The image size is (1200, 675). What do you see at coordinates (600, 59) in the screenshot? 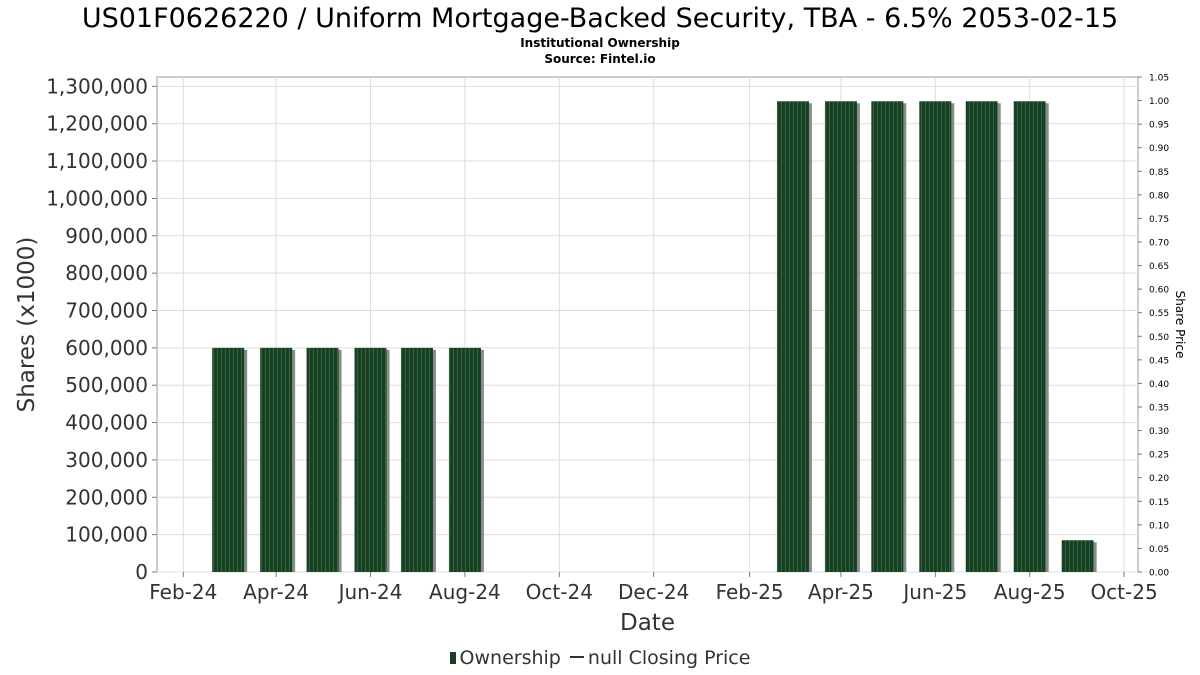
I see `chart-source: Source: Fintel.io` at bounding box center [600, 59].